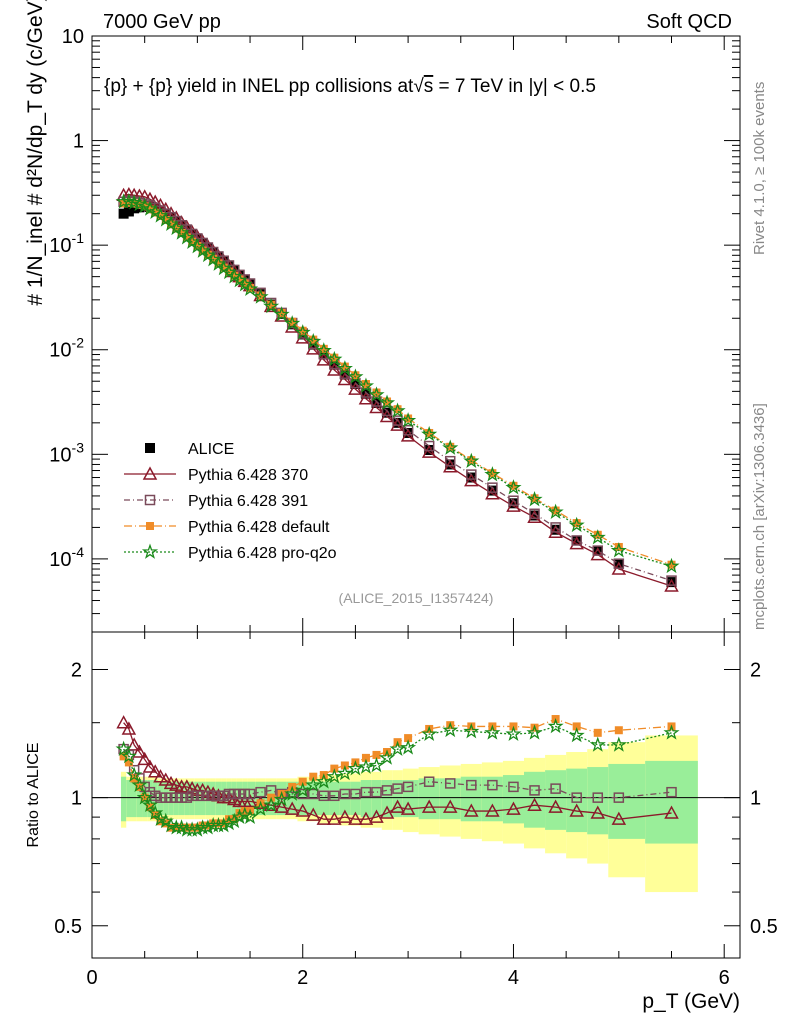 Image resolution: width=786 pixels, height=1024 pixels. Describe the element at coordinates (78, 142) in the screenshot. I see `y-tick-label: 1` at that location.